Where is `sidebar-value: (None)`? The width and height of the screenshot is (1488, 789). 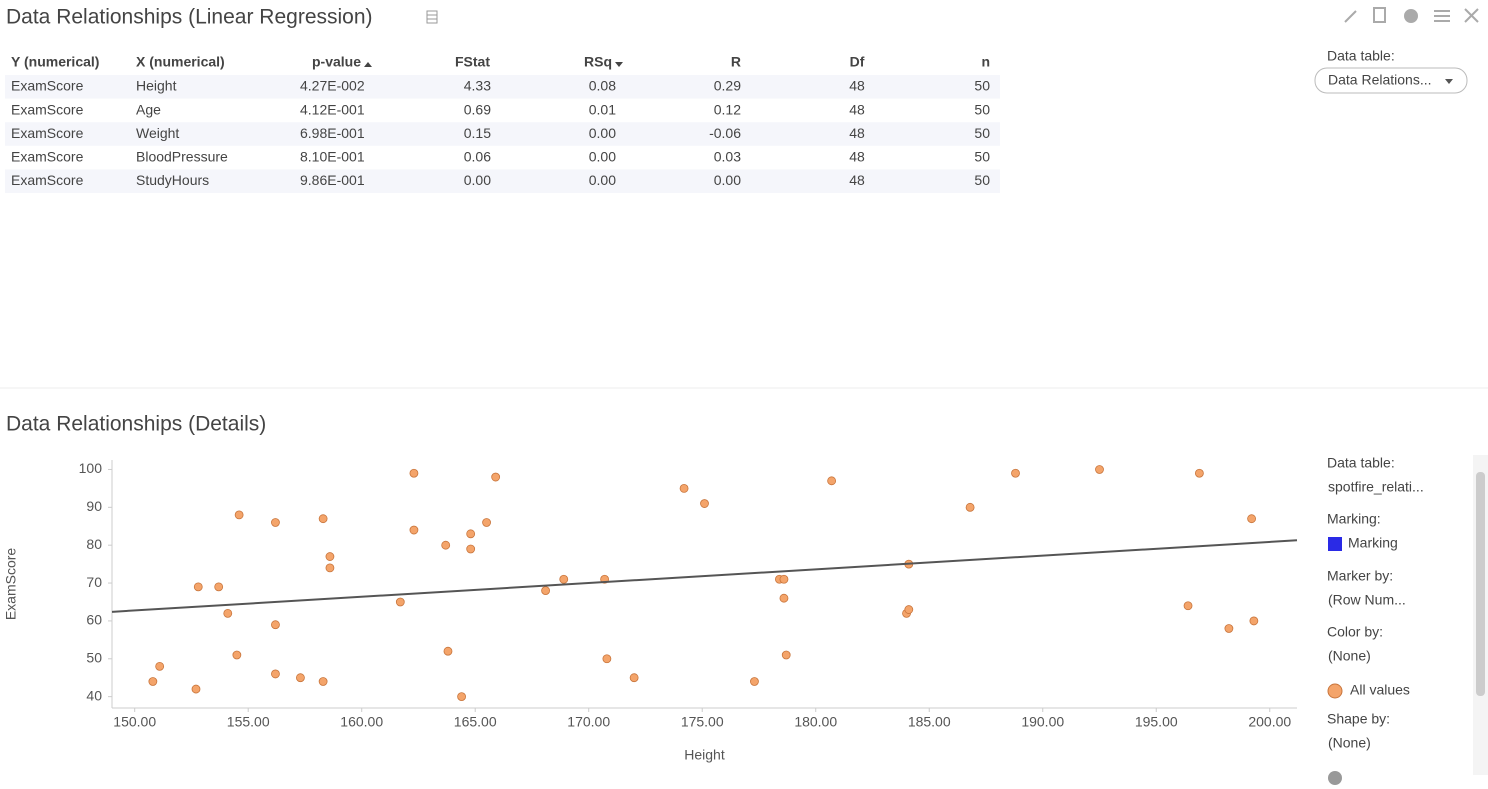
sidebar-value: (None) is located at coordinates (1349, 656).